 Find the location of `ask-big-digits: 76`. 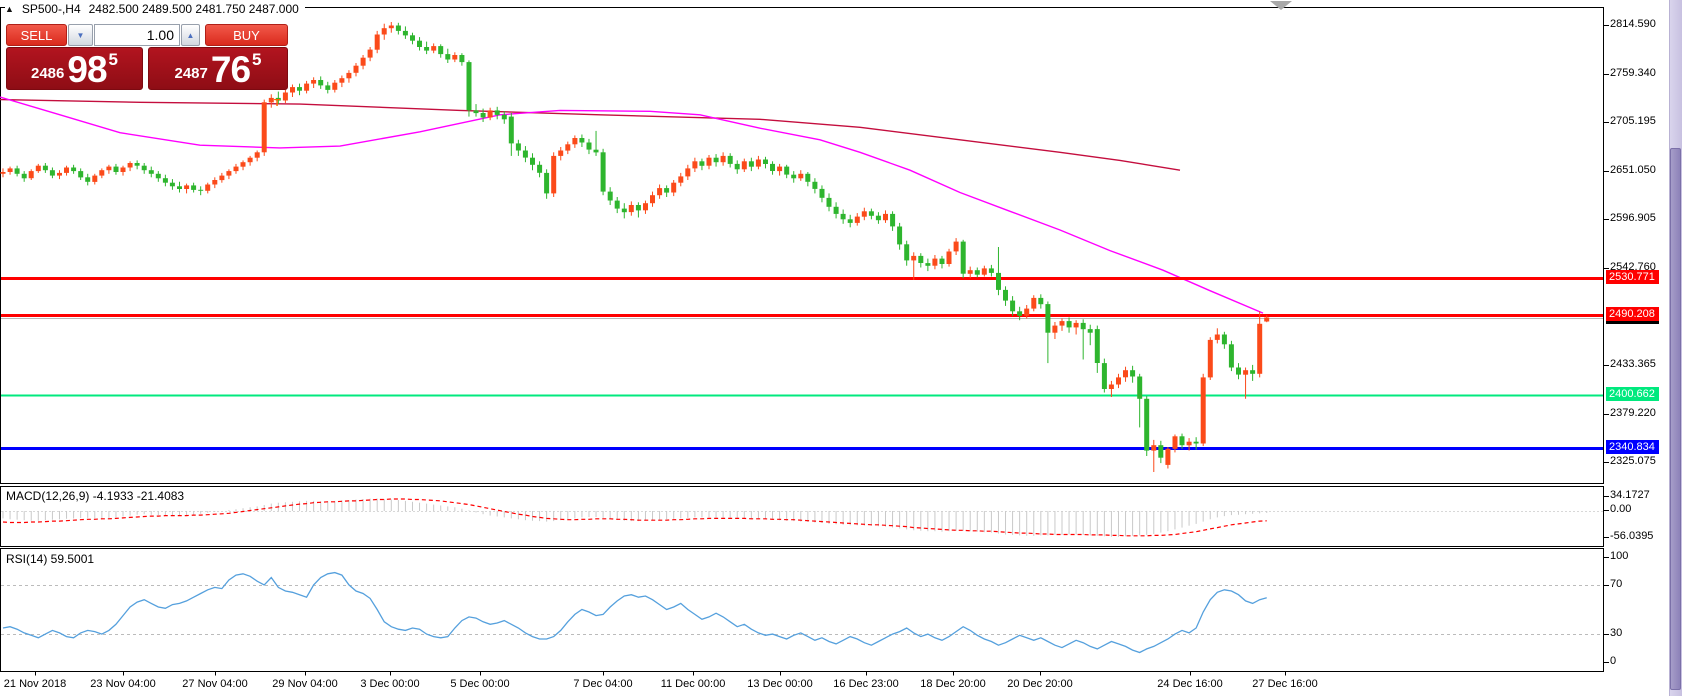

ask-big-digits: 76 is located at coordinates (230, 69).